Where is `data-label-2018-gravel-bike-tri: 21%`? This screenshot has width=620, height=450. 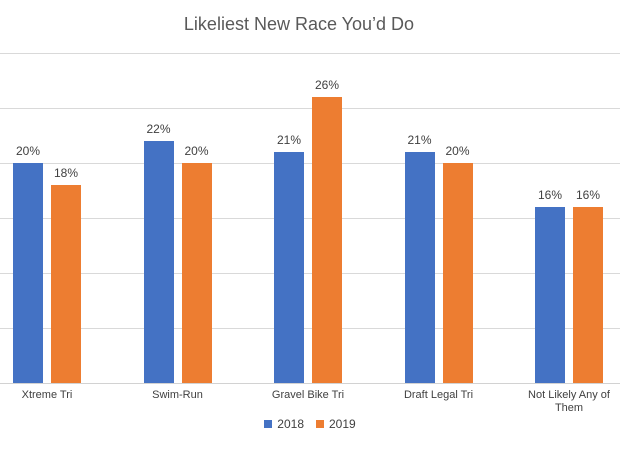 data-label-2018-gravel-bike-tri: 21% is located at coordinates (289, 140).